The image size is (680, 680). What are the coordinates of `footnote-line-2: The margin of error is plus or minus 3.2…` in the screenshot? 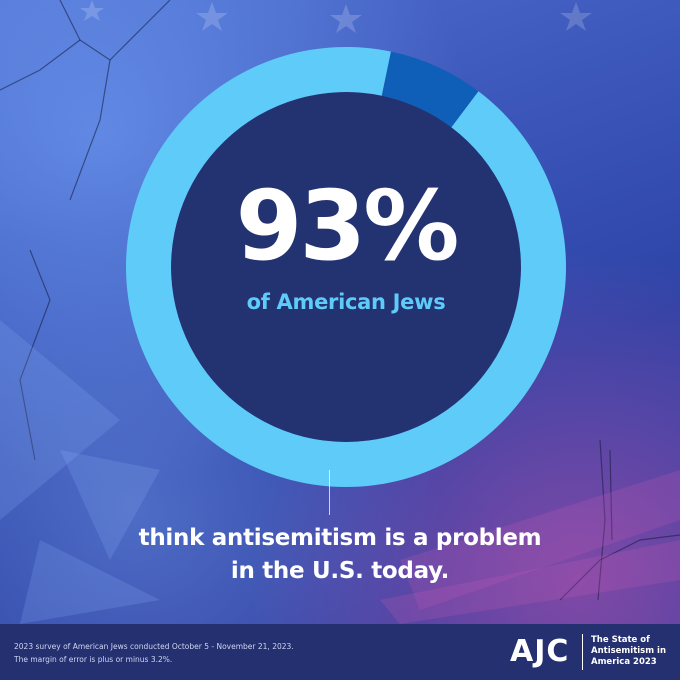 It's located at (93, 659).